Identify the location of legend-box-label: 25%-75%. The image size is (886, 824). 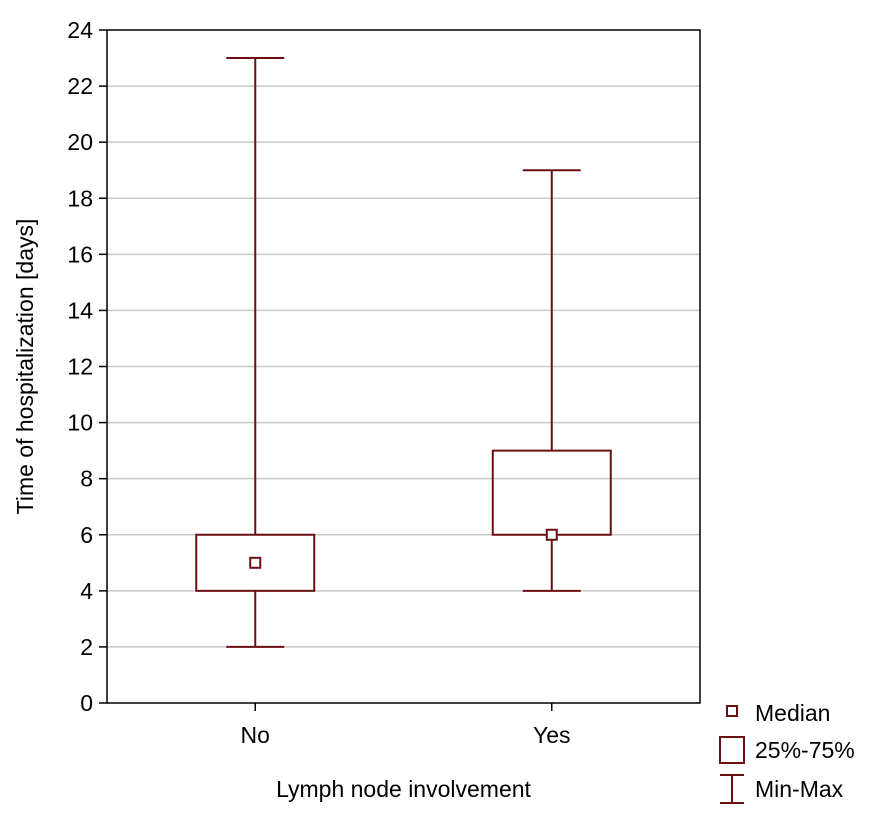
(805, 750).